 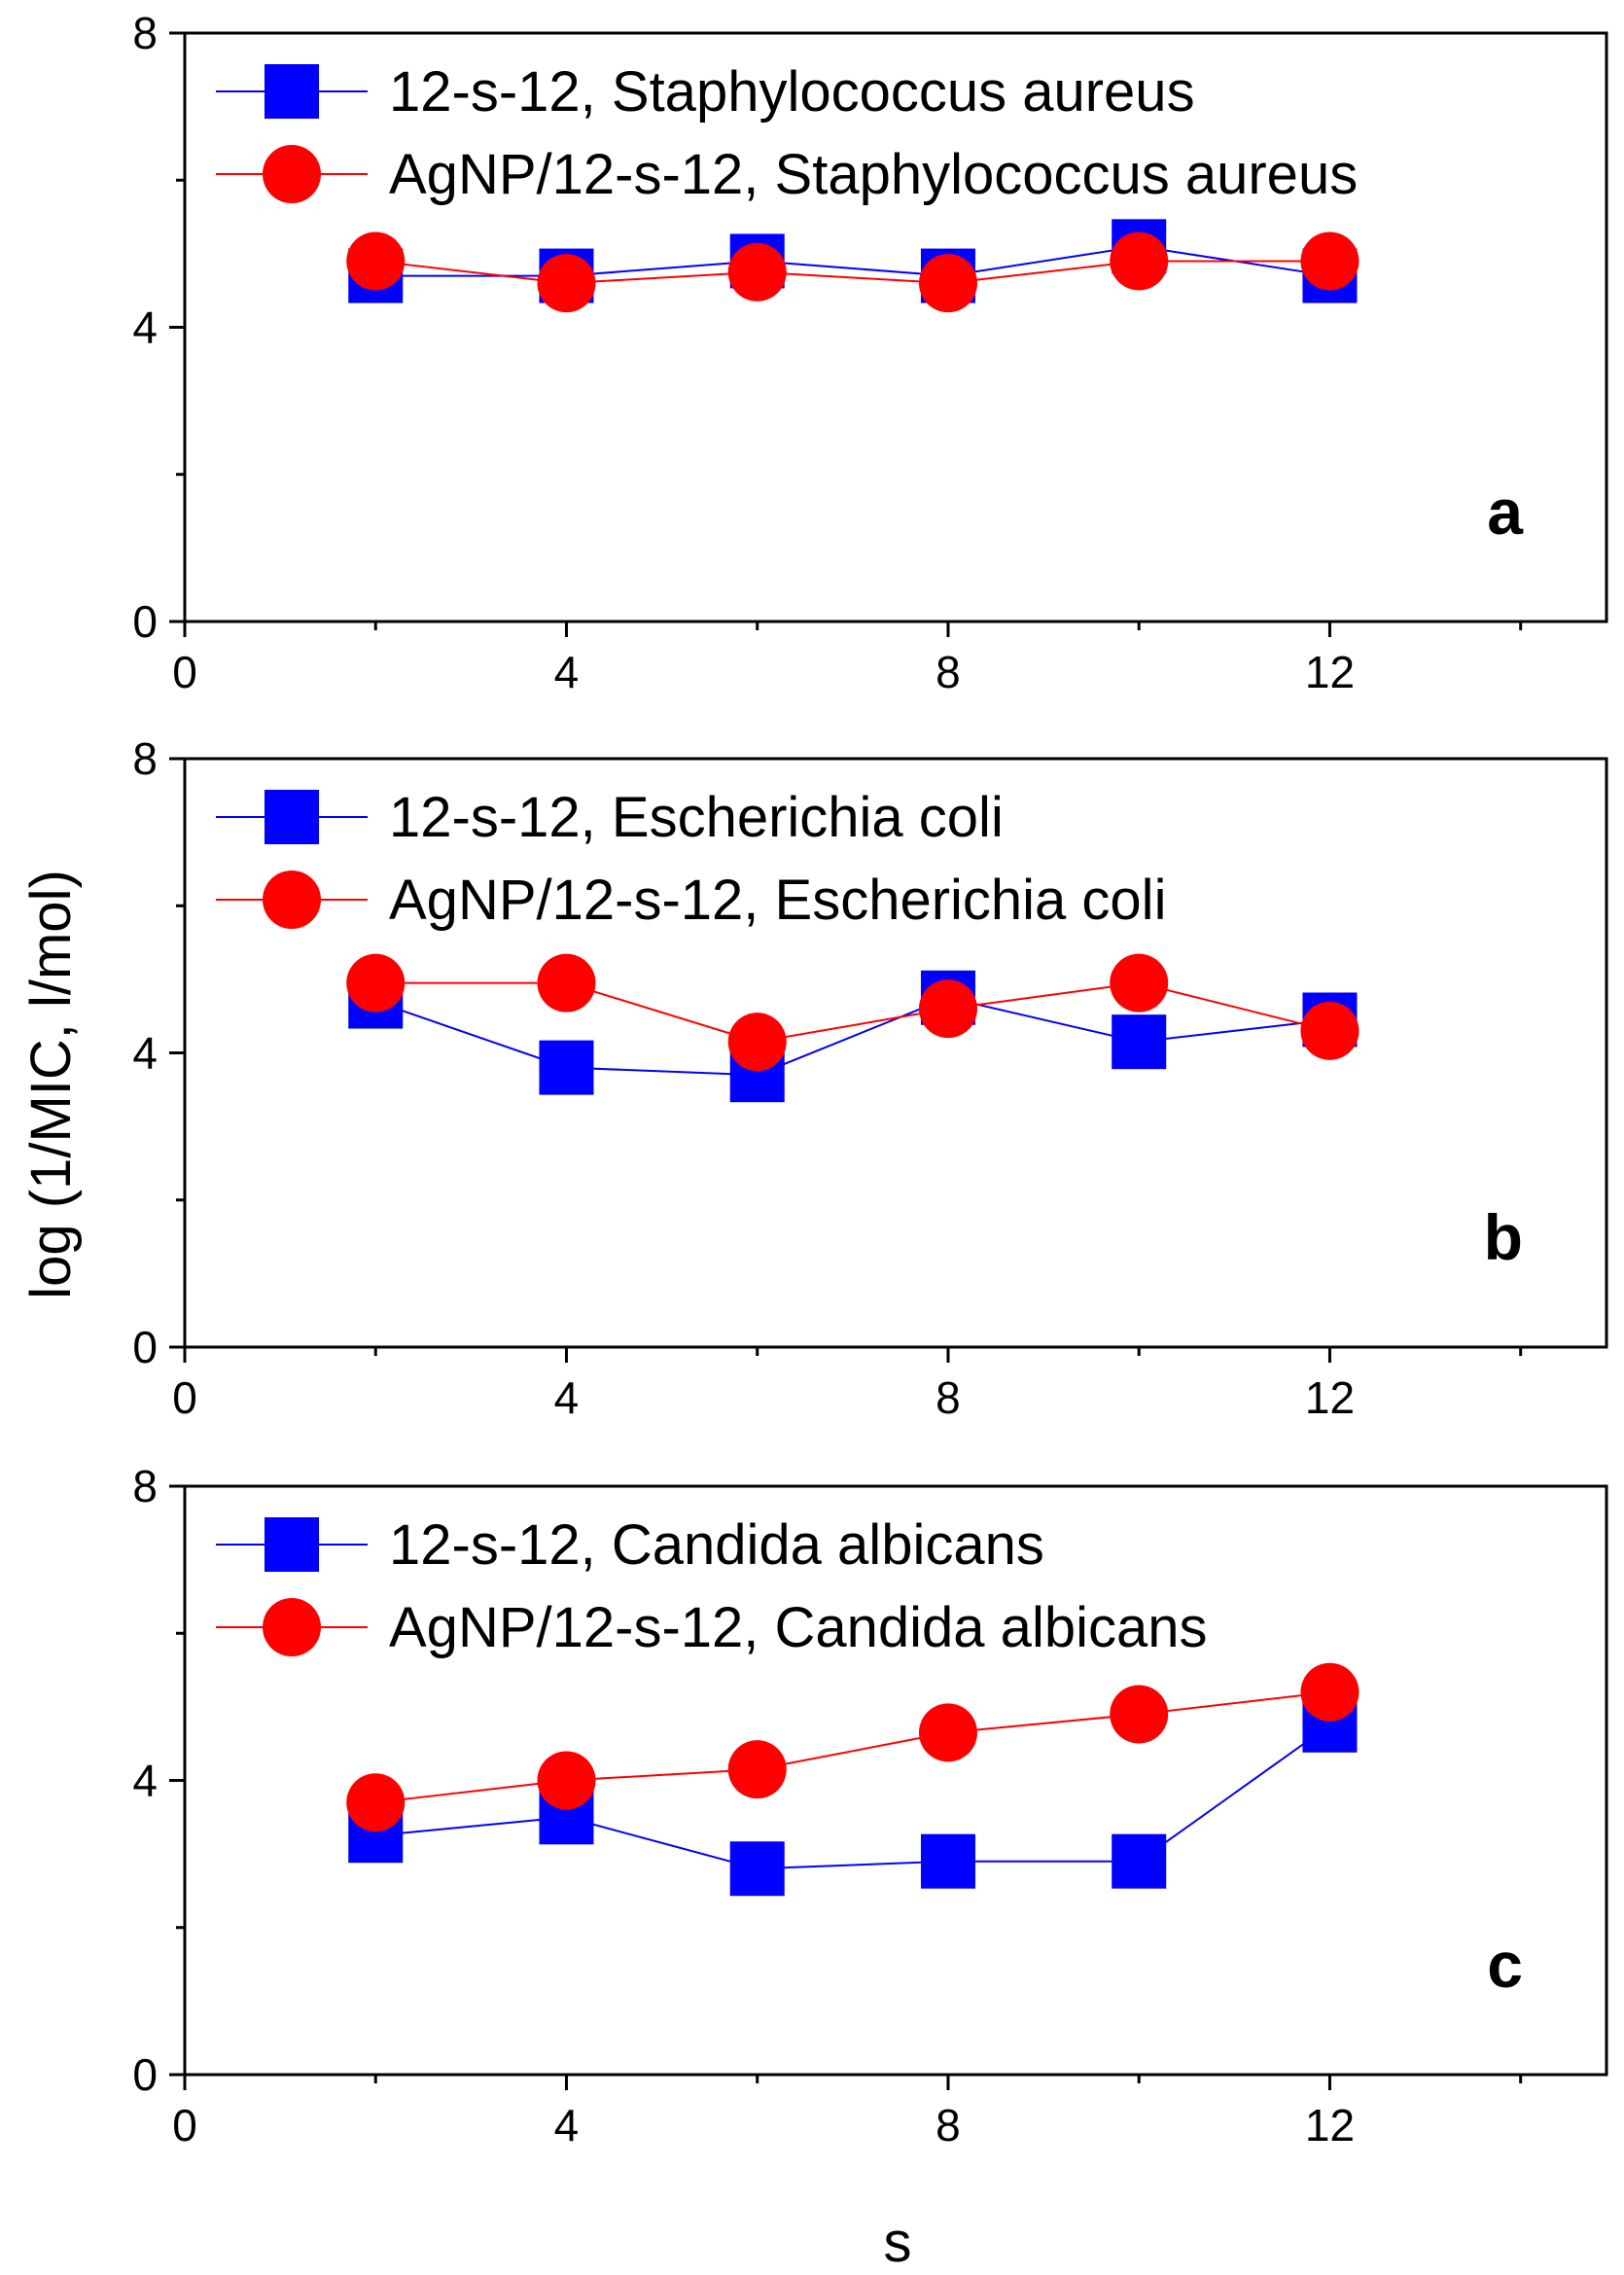 What do you see at coordinates (1505, 1965) in the screenshot?
I see `panel-letter: c` at bounding box center [1505, 1965].